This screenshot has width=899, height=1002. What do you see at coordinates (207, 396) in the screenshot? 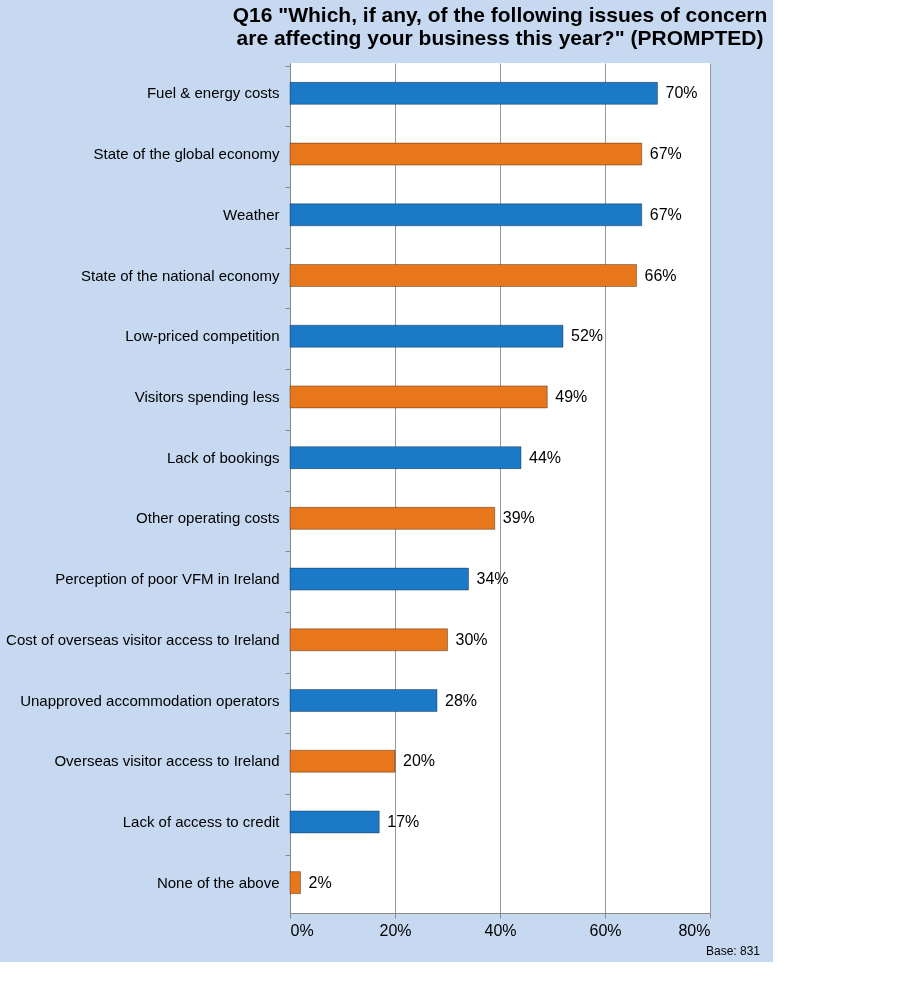
I see `y-tick-label: Visitors spending less` at bounding box center [207, 396].